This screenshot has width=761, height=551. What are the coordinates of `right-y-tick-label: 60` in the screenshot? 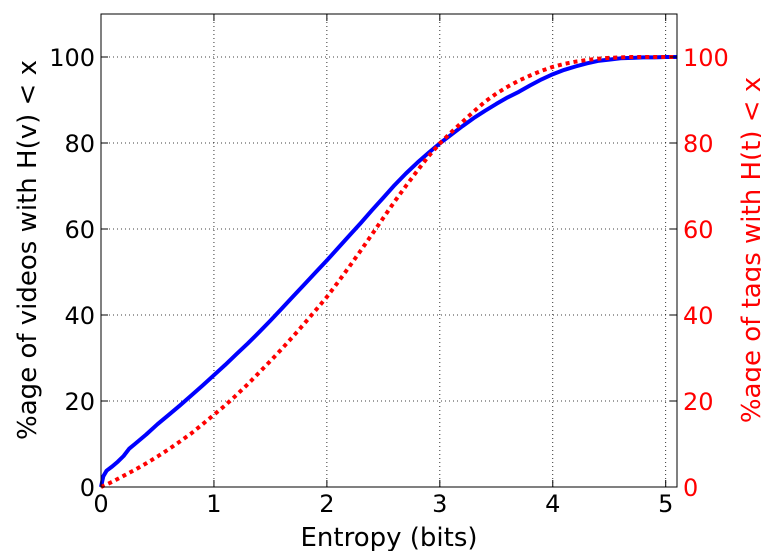 It's located at (698, 230).